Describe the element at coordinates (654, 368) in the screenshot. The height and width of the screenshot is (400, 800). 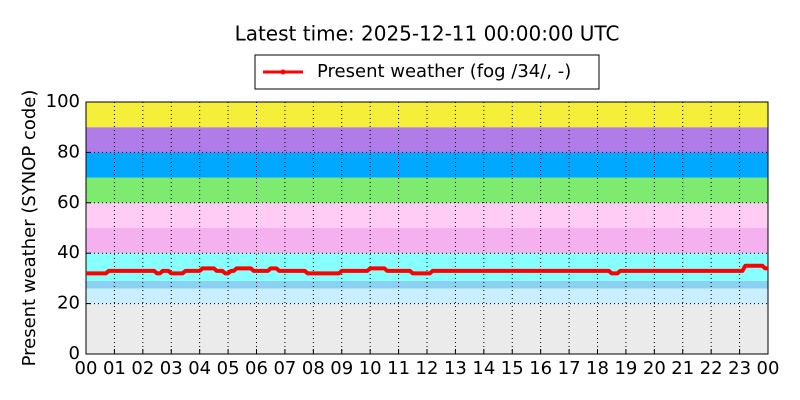
I see `x-tick-label: 20` at that location.